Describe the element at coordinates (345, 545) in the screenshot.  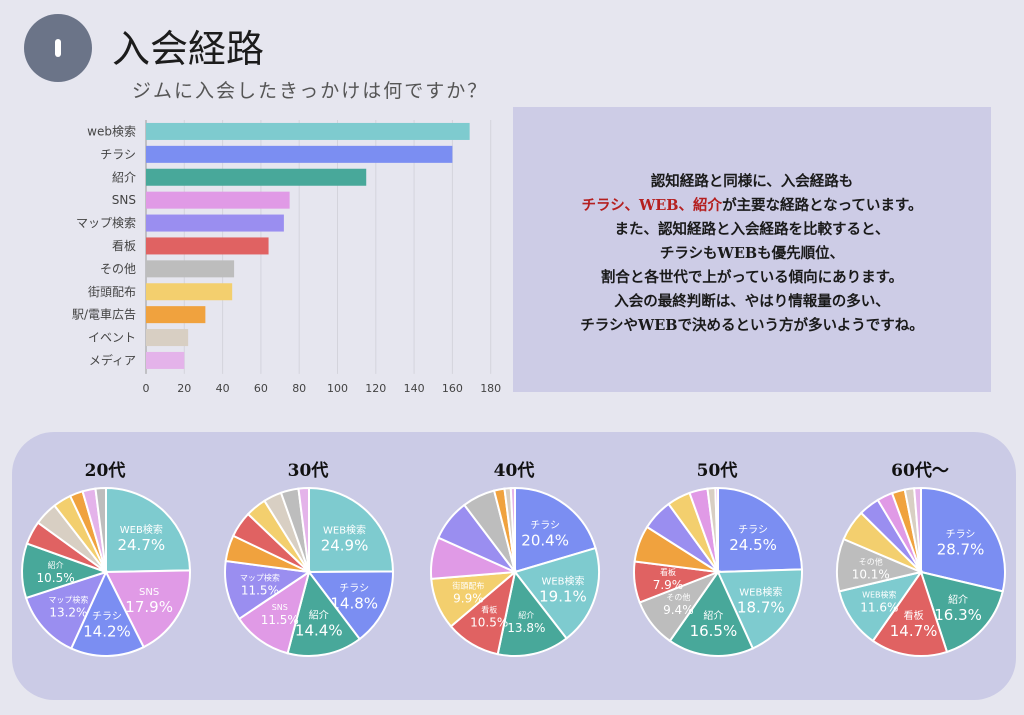
I see `slice-value: 24.9%` at that location.